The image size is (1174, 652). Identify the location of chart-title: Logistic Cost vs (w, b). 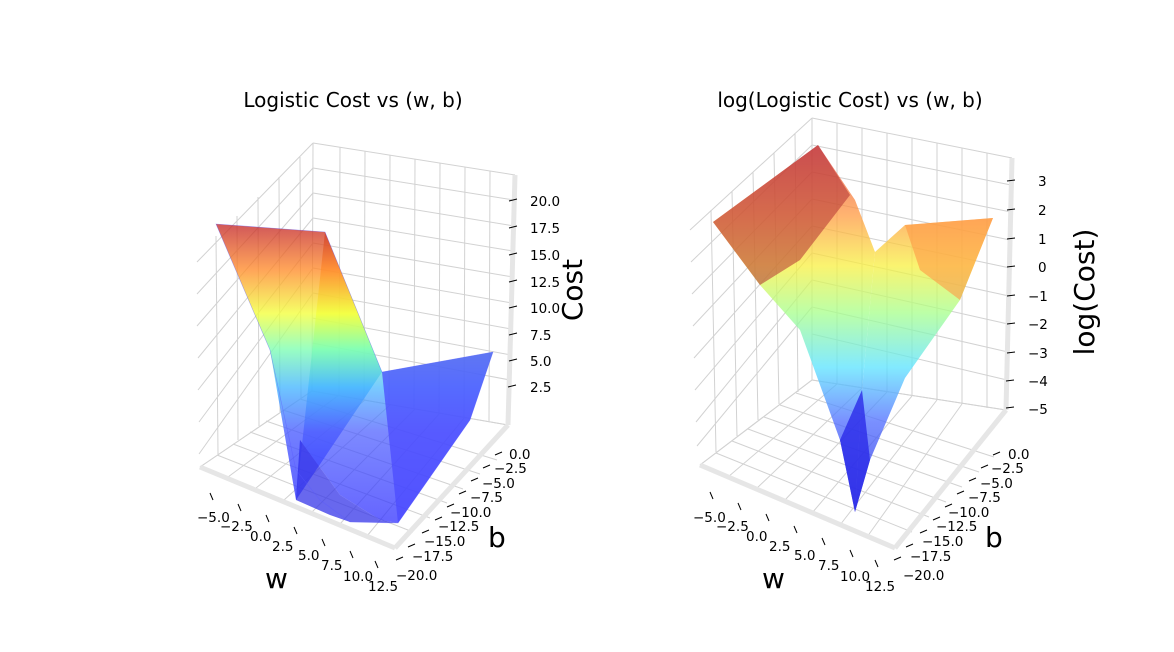
(352, 100).